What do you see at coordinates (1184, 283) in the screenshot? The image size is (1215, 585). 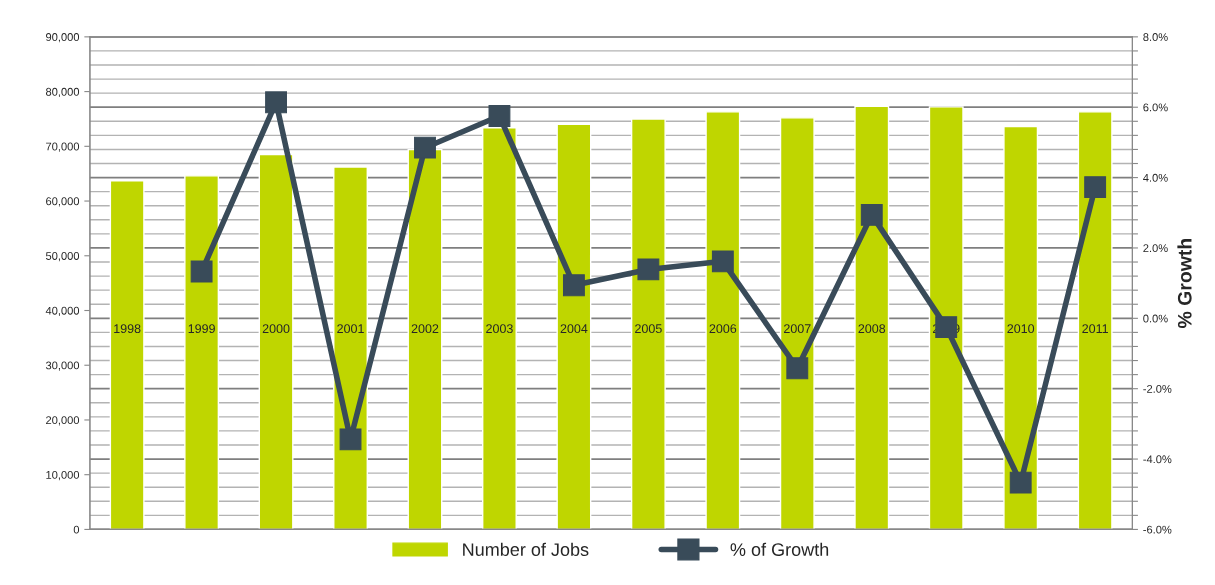 I see `y2-axis-title: % Growth` at bounding box center [1184, 283].